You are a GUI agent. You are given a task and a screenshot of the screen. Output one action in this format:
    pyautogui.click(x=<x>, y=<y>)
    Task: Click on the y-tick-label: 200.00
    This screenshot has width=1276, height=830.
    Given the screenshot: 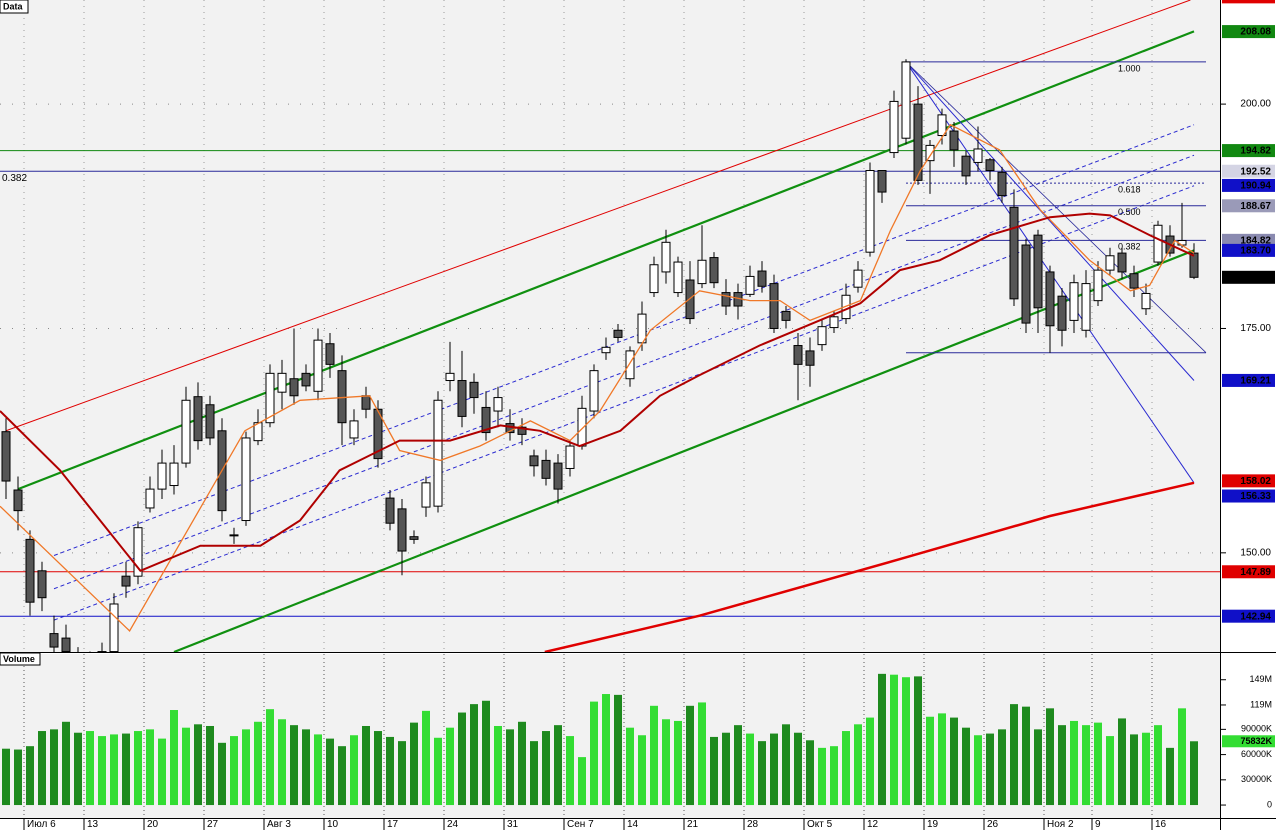 What is the action you would take?
    pyautogui.click(x=1255, y=104)
    